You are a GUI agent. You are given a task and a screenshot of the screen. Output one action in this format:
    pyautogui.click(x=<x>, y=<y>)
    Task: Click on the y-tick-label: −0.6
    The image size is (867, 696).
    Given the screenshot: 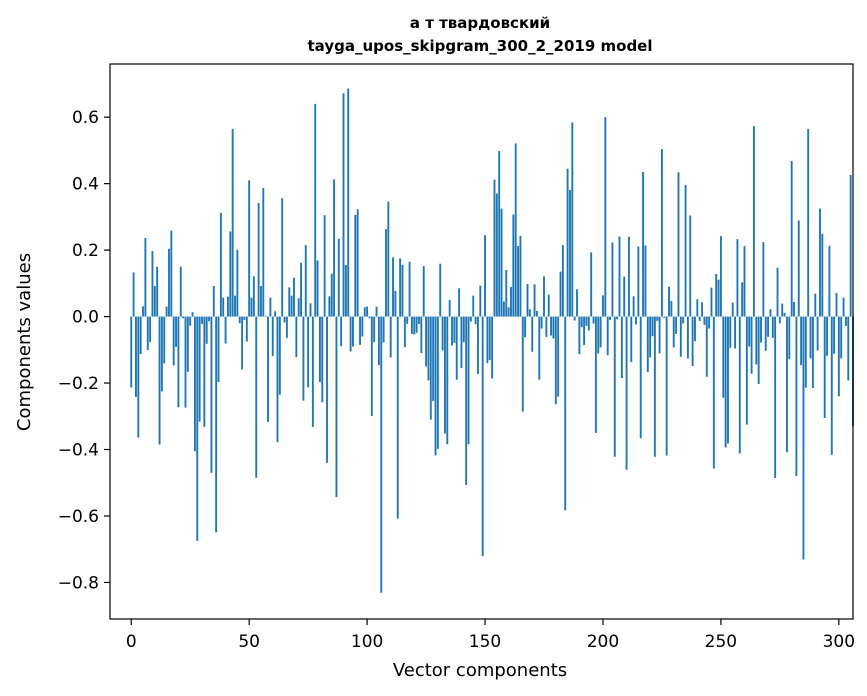 What is the action you would take?
    pyautogui.click(x=78, y=517)
    